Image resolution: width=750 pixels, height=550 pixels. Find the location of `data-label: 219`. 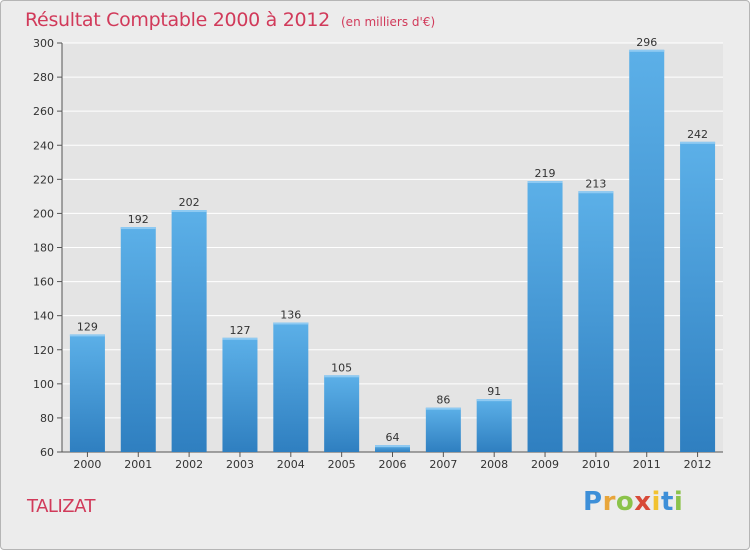

data-label: 219 is located at coordinates (545, 173).